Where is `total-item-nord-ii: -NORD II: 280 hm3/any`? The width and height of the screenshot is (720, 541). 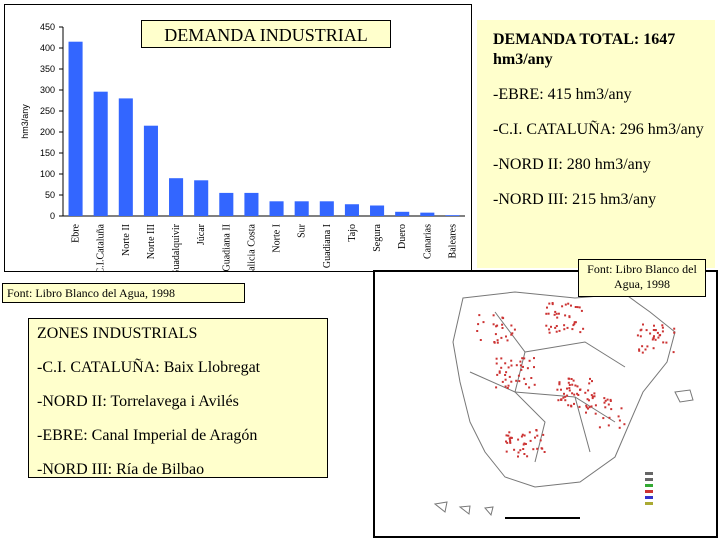
total-item-nord-ii: -NORD II: 280 hm3/any is located at coordinates (572, 164).